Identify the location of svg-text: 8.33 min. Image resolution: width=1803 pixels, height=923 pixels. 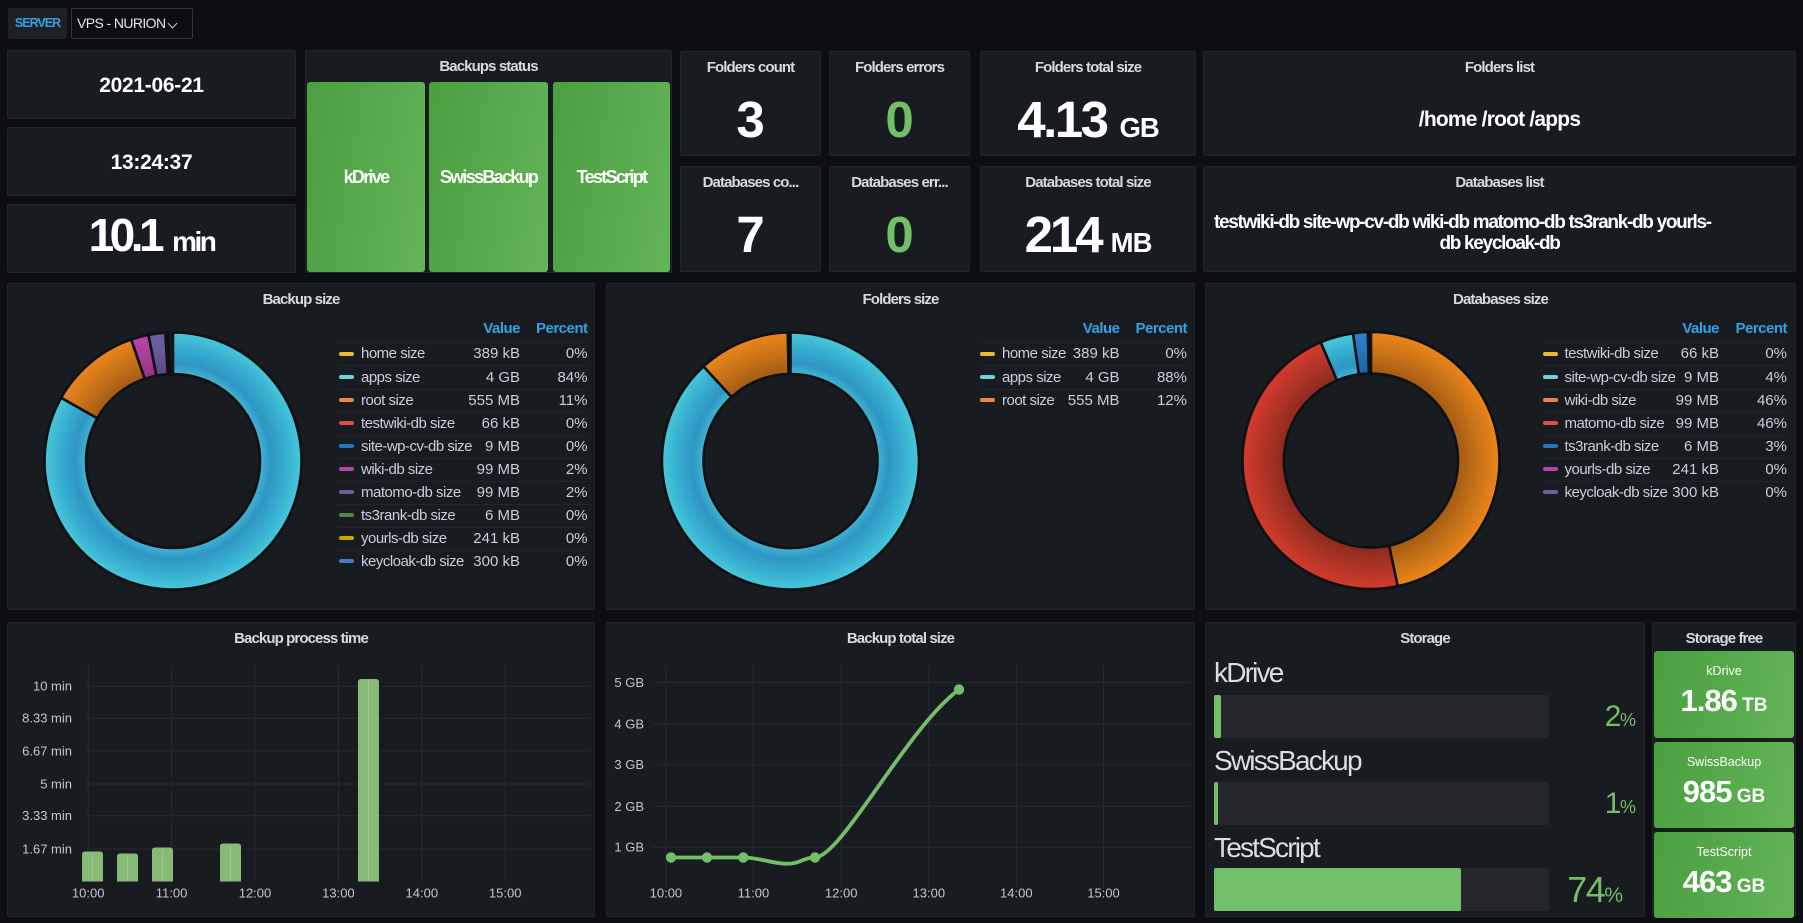
(47, 718).